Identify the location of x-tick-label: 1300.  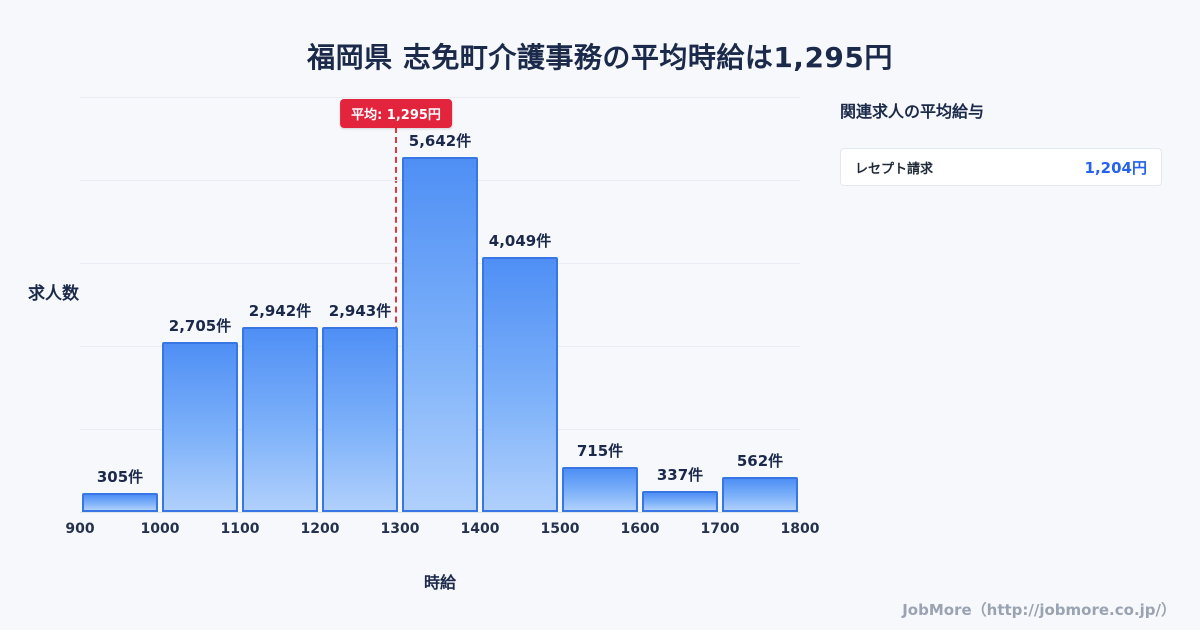
(400, 529).